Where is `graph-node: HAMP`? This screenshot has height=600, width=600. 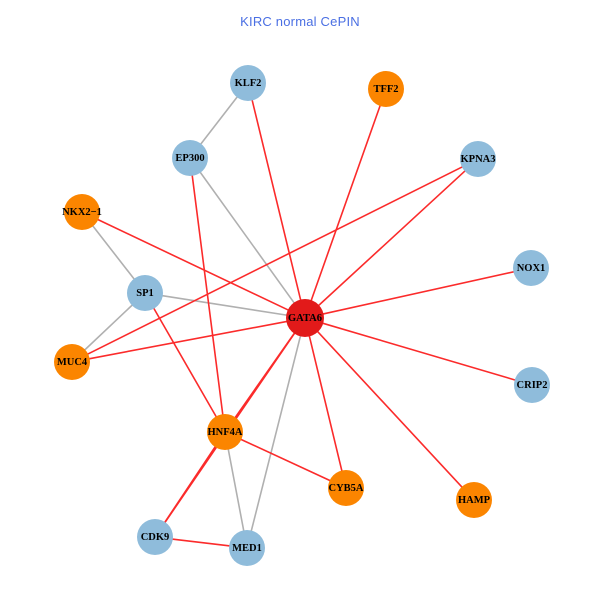 graph-node: HAMP is located at coordinates (474, 500).